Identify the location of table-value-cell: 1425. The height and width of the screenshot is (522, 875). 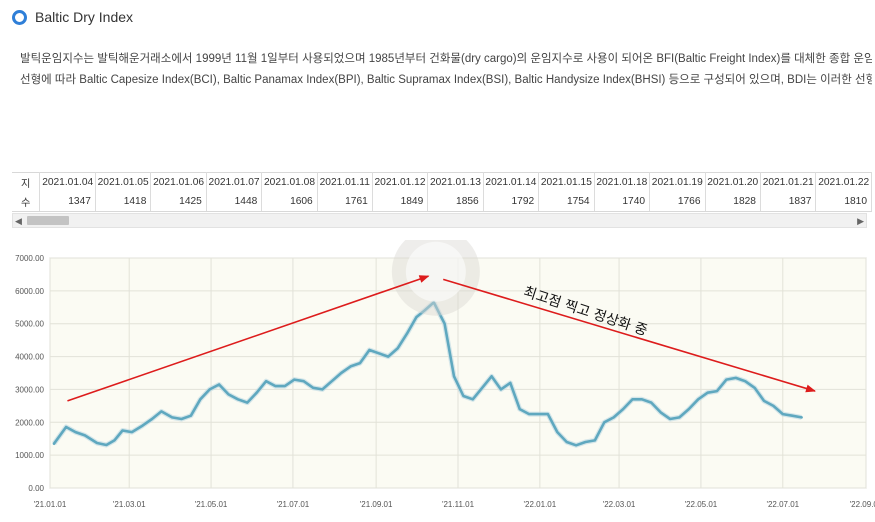
(178, 202).